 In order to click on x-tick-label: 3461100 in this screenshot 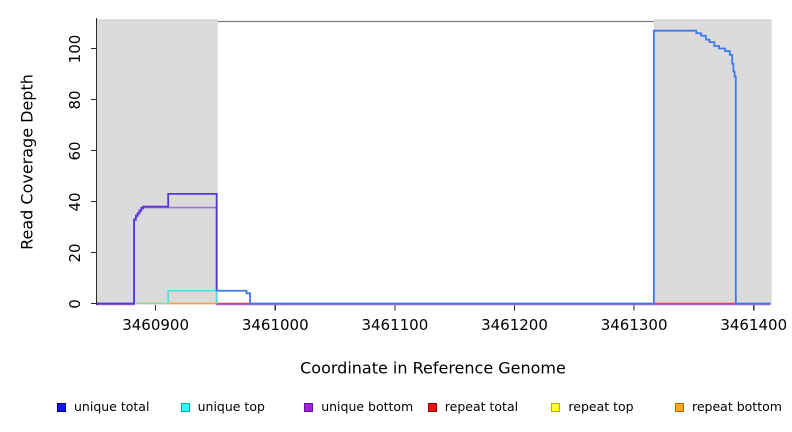, I will do `click(395, 325)`.